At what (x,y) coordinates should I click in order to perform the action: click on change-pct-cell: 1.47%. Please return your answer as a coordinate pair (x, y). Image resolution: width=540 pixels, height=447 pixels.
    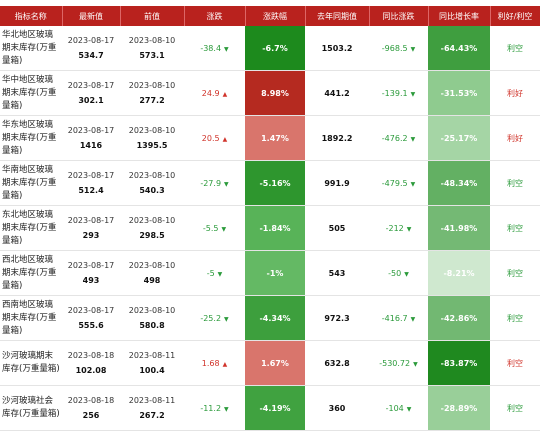
    Looking at the image, I should click on (275, 138).